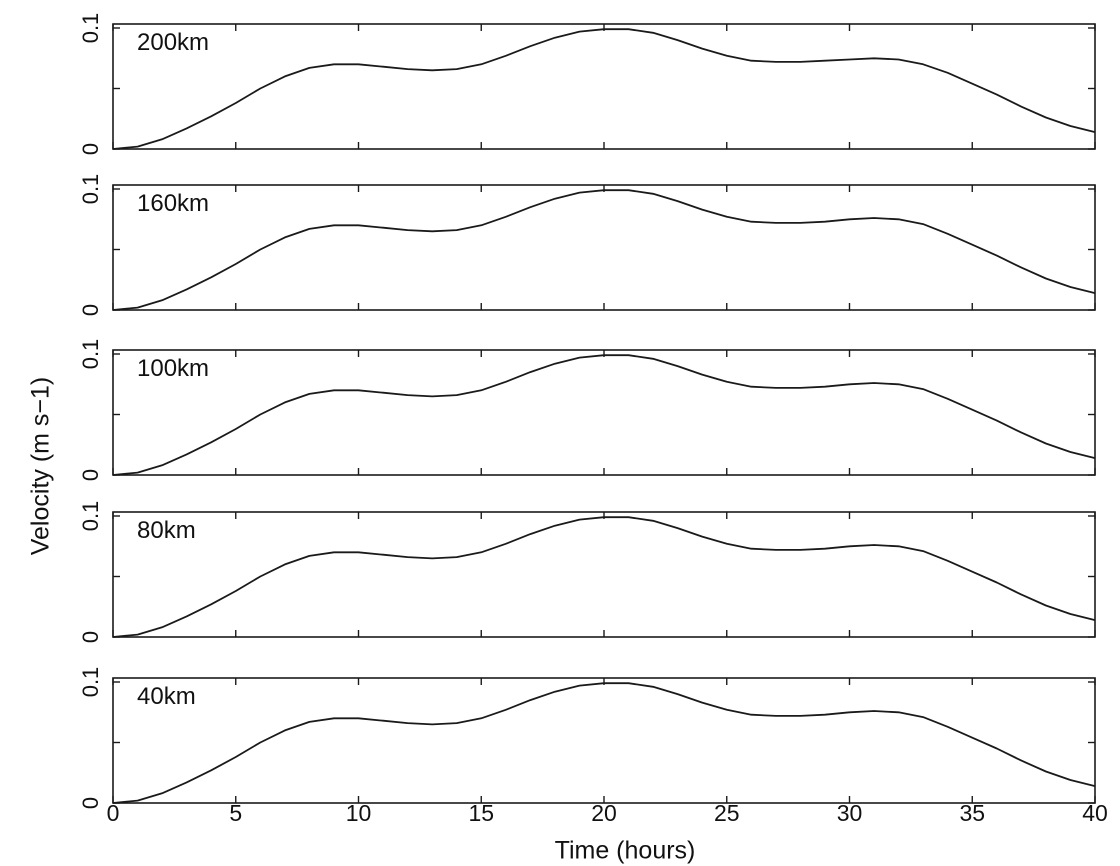  Describe the element at coordinates (727, 813) in the screenshot. I see `x-tick-label: 25` at that location.